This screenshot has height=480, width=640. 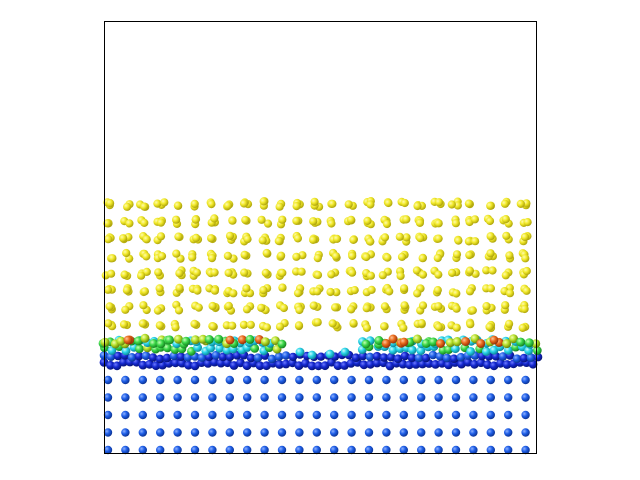 I want to click on interface-atom-layer, so click(x=321, y=352).